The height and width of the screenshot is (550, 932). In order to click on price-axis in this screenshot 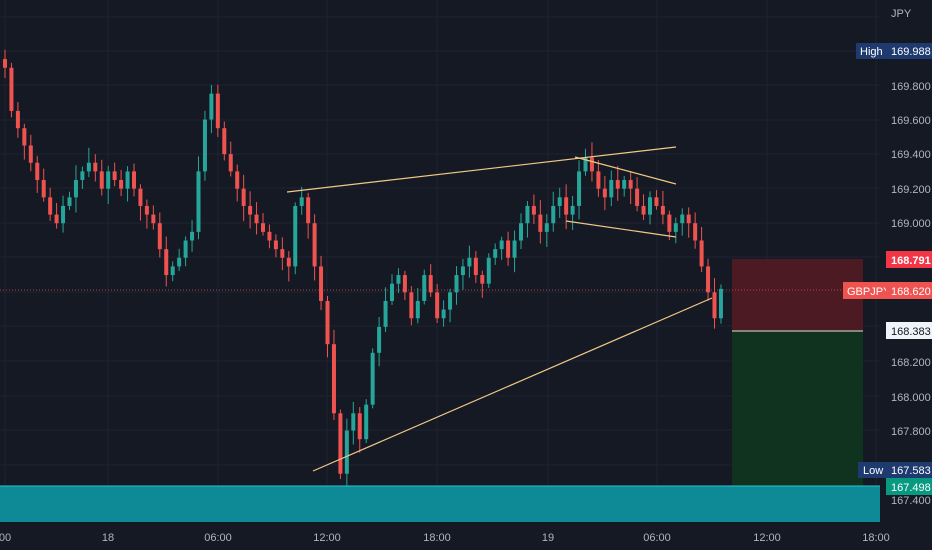, I will do `click(906, 275)`.